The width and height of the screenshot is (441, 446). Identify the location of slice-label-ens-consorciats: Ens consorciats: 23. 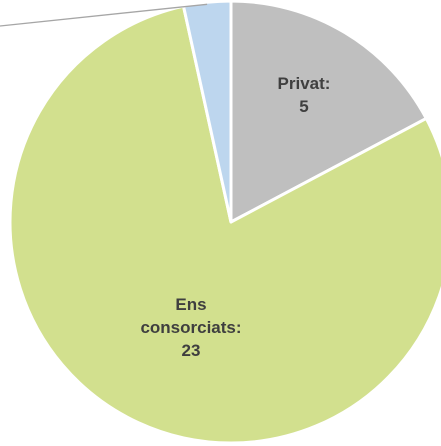
(190, 327).